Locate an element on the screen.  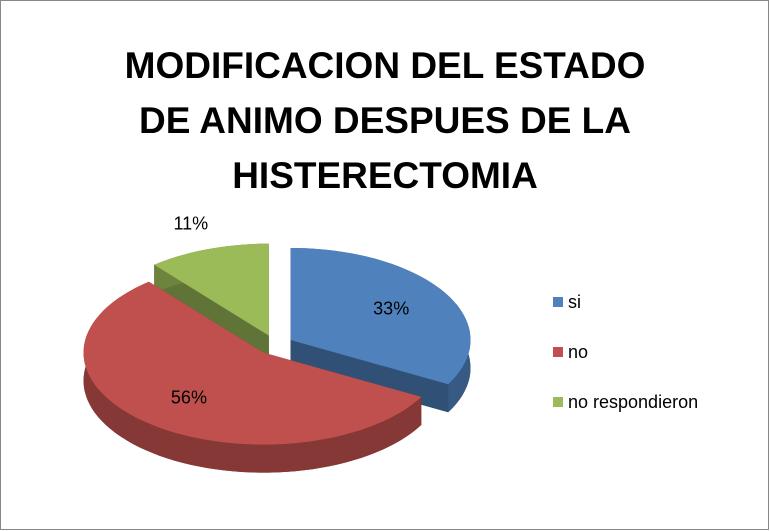
legend-label: si is located at coordinates (574, 302).